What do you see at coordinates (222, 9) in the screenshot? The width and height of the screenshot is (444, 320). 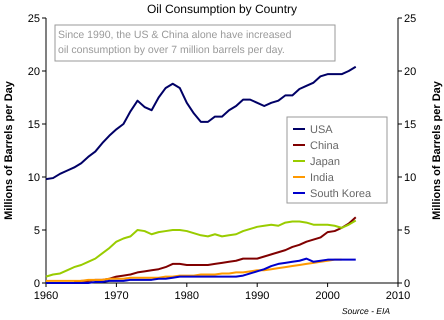 I see `chart-title: Oil Consumption by Country` at bounding box center [222, 9].